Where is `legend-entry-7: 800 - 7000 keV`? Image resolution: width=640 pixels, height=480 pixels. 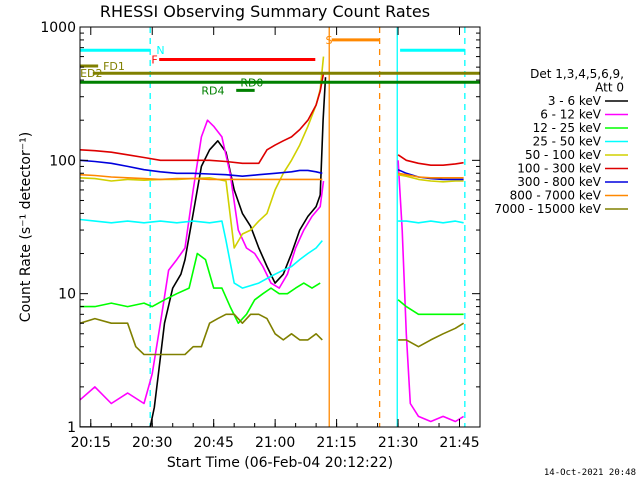
legend-entry-7: 800 - 7000 keV is located at coordinates (556, 196).